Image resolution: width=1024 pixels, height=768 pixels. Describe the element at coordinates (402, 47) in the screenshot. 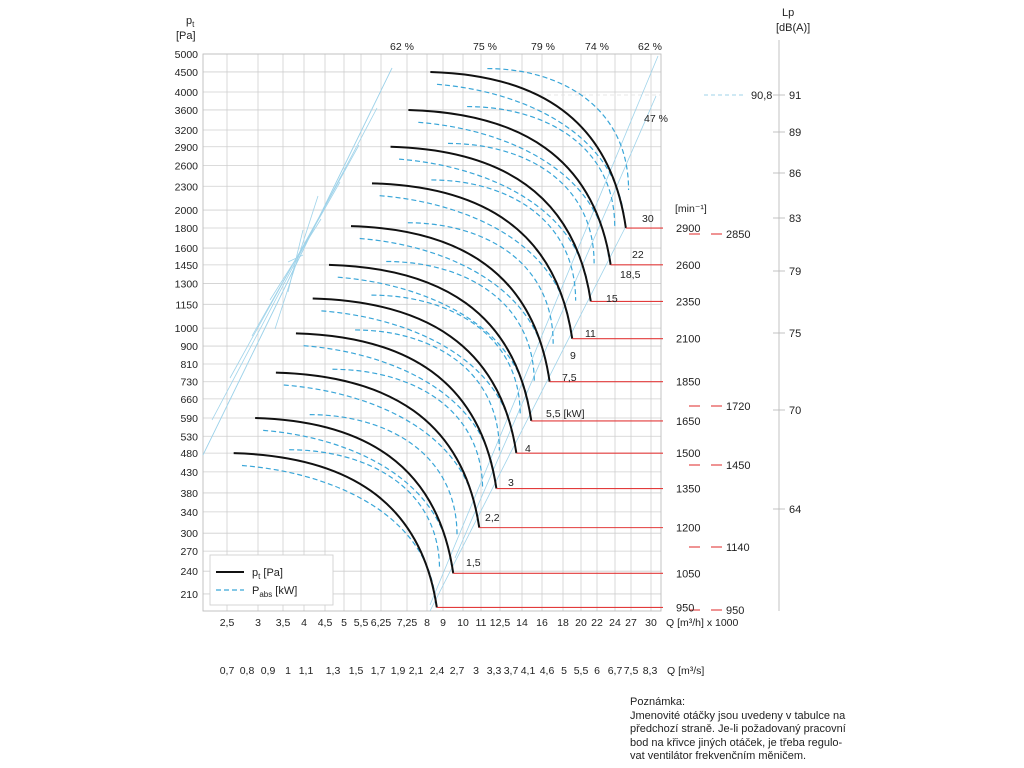

I see `efficiency-label: 62 %` at that location.